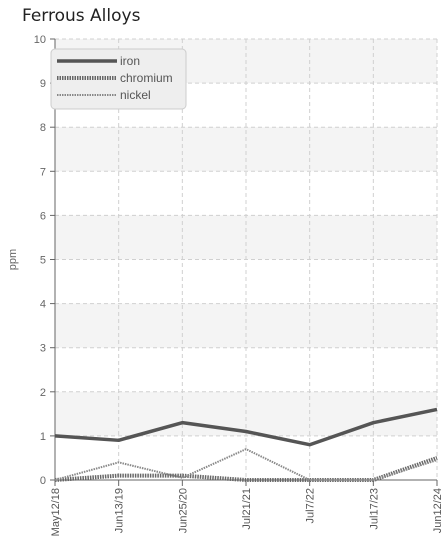 This screenshot has height=547, width=443. What do you see at coordinates (120, 510) in the screenshot?
I see `x-tick-label: Jun13/19` at bounding box center [120, 510].